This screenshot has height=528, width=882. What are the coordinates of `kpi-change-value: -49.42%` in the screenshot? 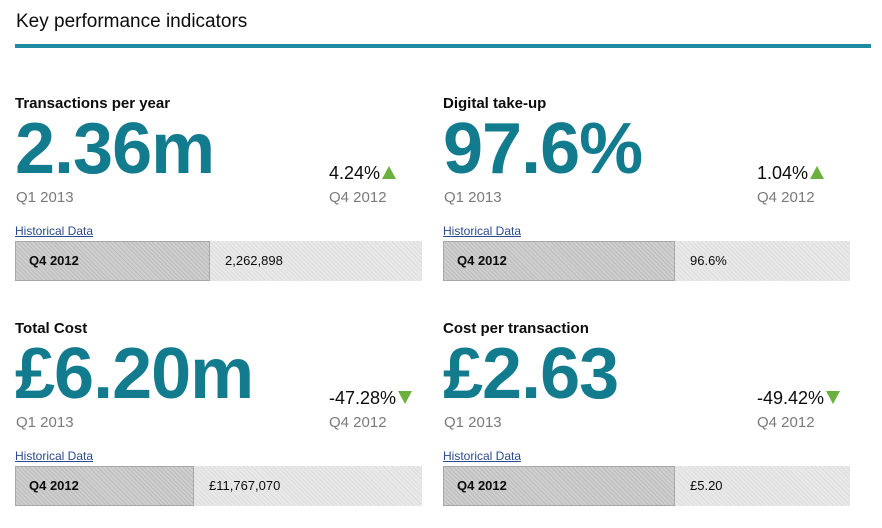 It's located at (791, 398).